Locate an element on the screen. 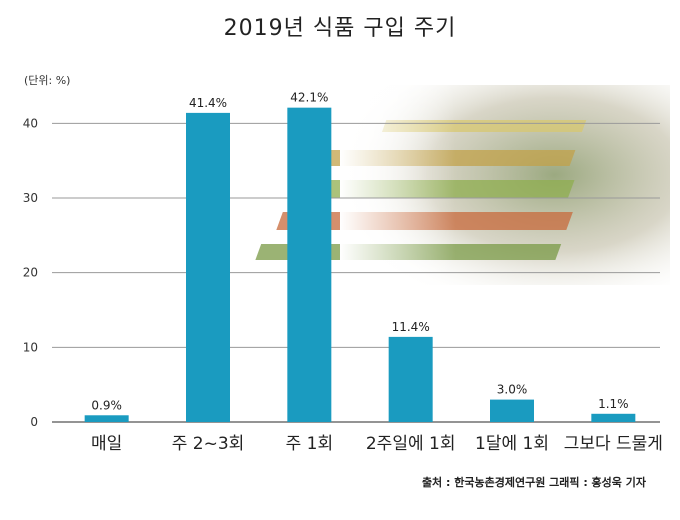  source-credit: 출처 : 한국농촌경제연구원 그래픽 : 홍성욱 기자 is located at coordinates (533, 482).